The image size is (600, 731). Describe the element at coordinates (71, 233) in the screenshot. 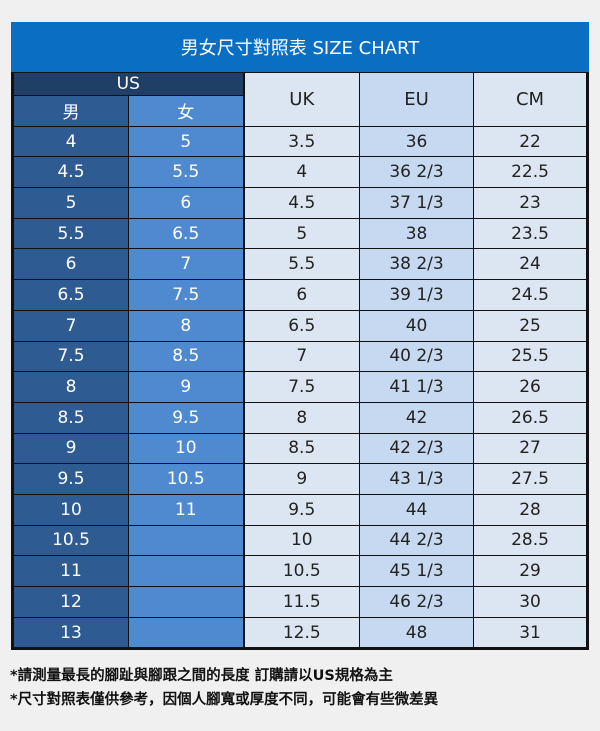

I see `cell-men: 5.5` at that location.